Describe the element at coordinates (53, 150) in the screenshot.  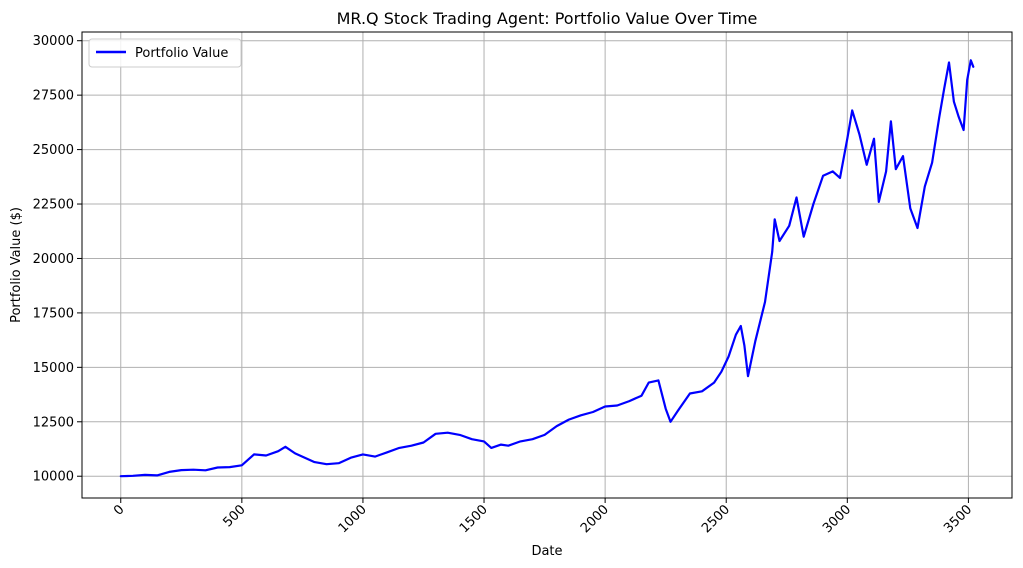
I see `y-tick-label: 25000` at that location.